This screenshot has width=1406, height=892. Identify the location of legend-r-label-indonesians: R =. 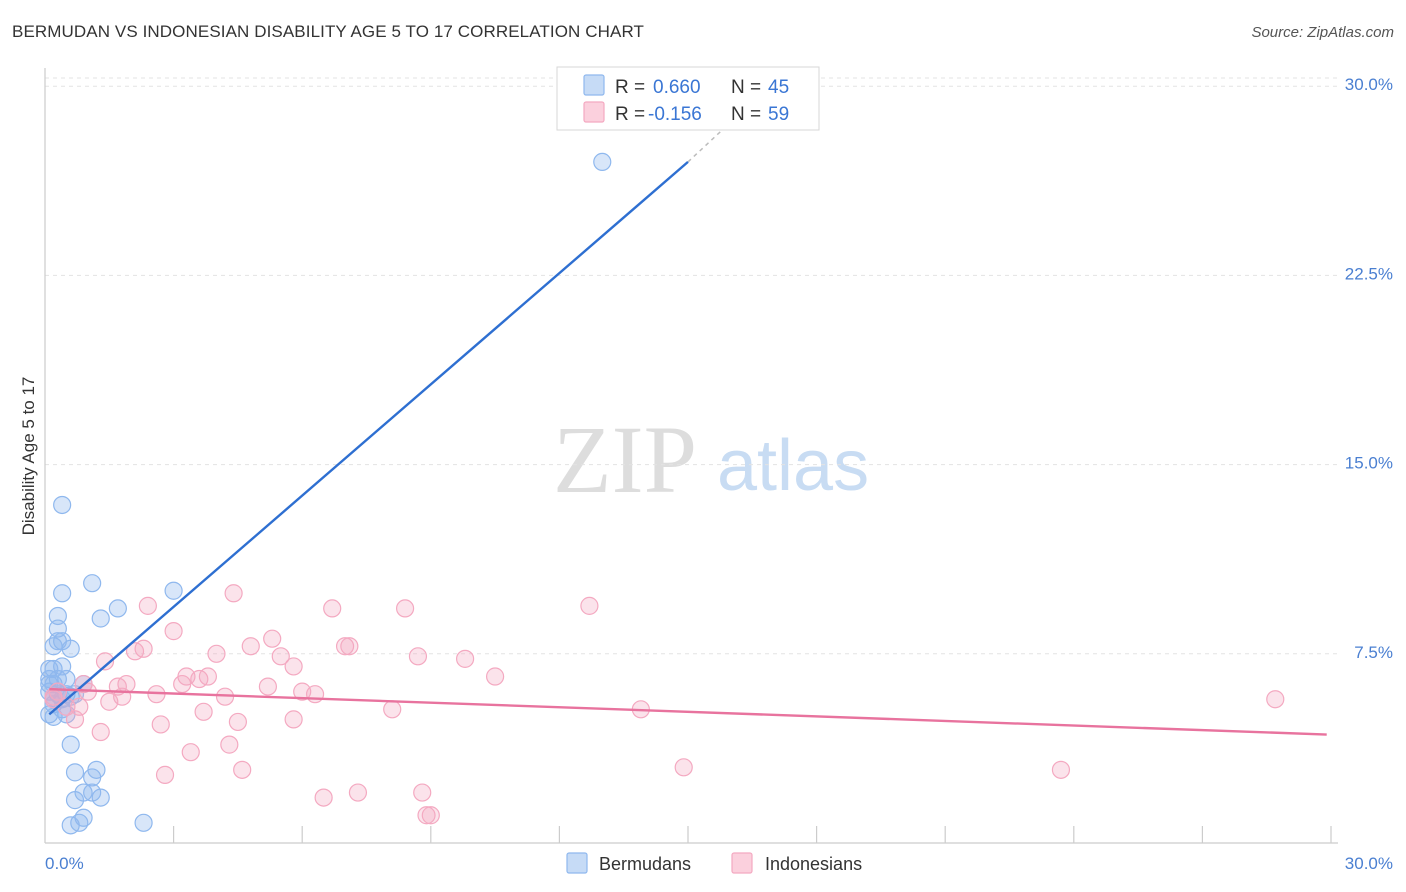
(630, 114).